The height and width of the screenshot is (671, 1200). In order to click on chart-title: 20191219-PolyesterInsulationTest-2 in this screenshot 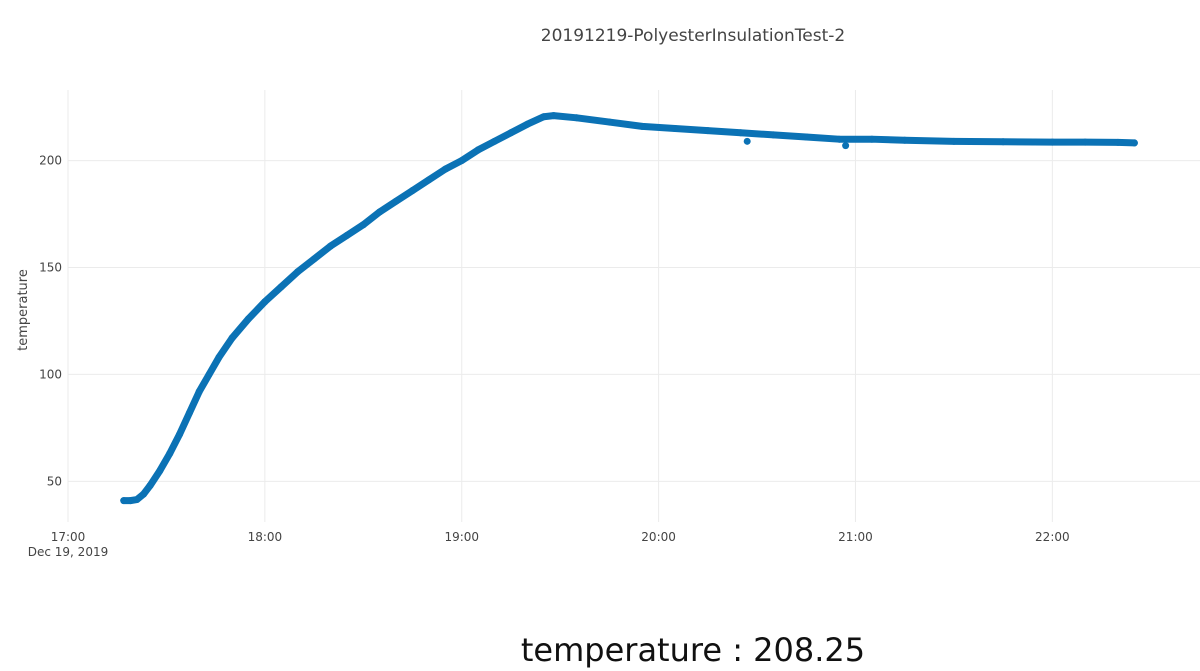, I will do `click(693, 36)`.